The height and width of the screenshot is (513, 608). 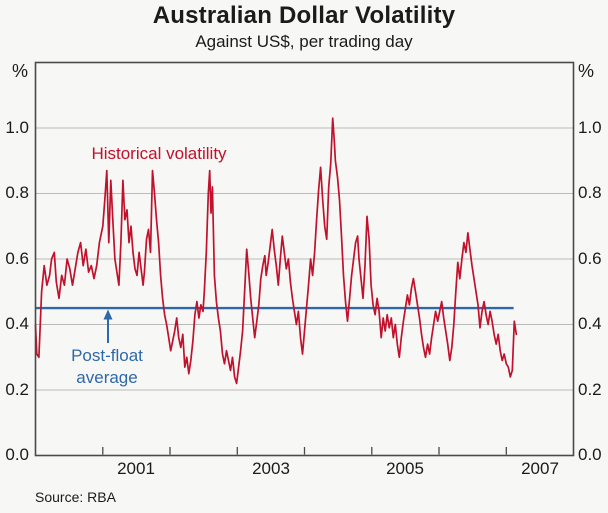 I want to click on arrow-up-icon, so click(x=108, y=326).